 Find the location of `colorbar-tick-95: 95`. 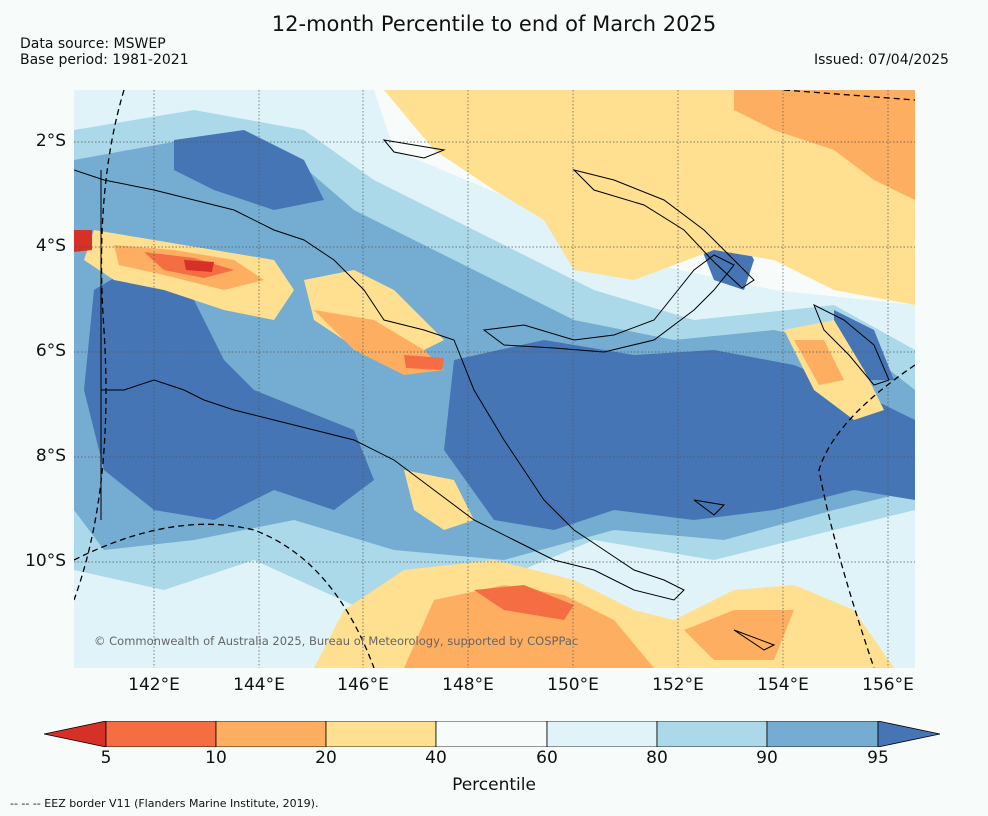

colorbar-tick-95: 95 is located at coordinates (878, 758).